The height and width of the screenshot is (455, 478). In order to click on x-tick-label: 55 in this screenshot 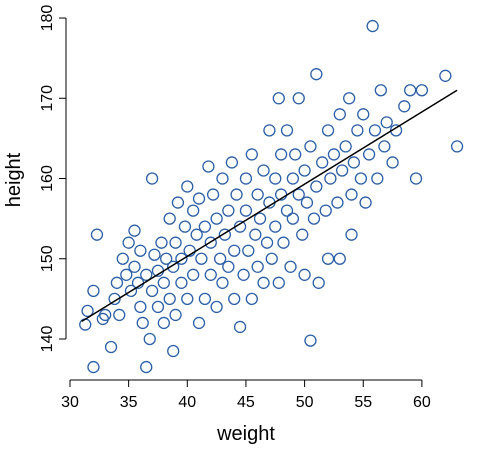, I will do `click(363, 402)`.